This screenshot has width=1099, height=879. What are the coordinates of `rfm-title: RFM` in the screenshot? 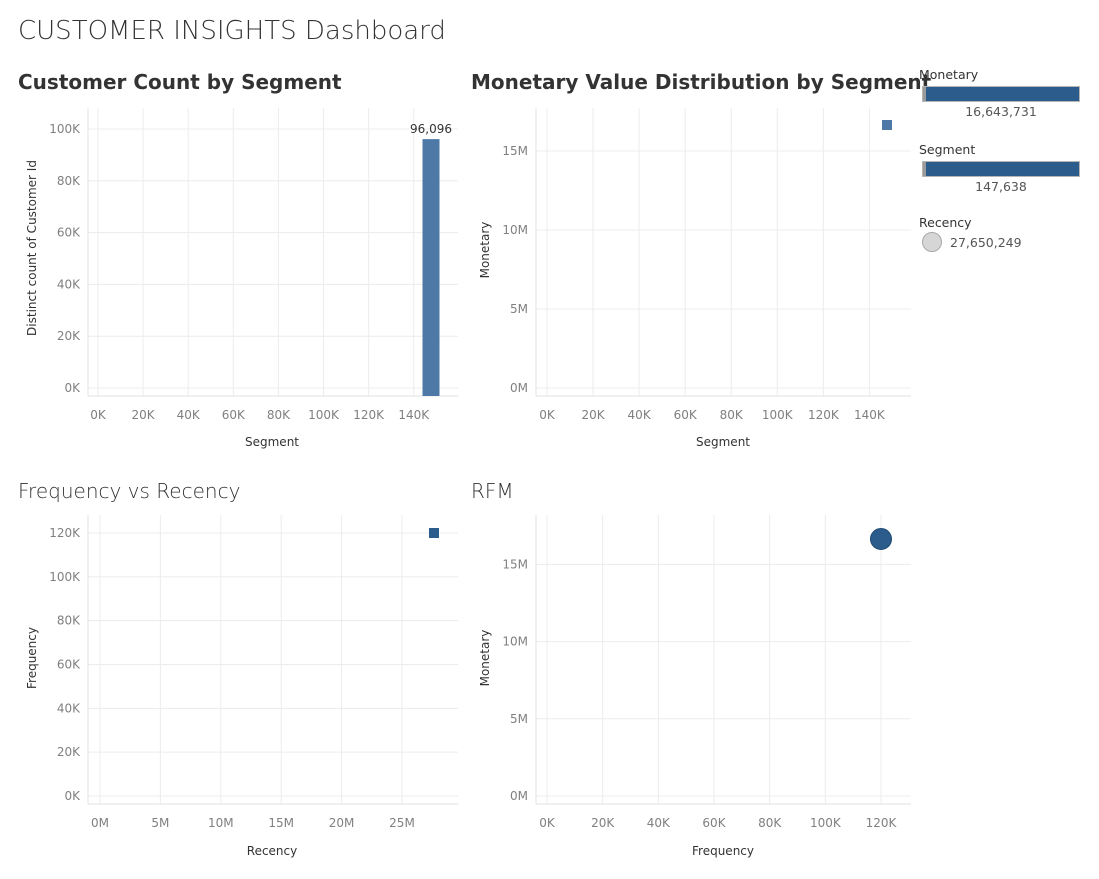 It's located at (492, 491).